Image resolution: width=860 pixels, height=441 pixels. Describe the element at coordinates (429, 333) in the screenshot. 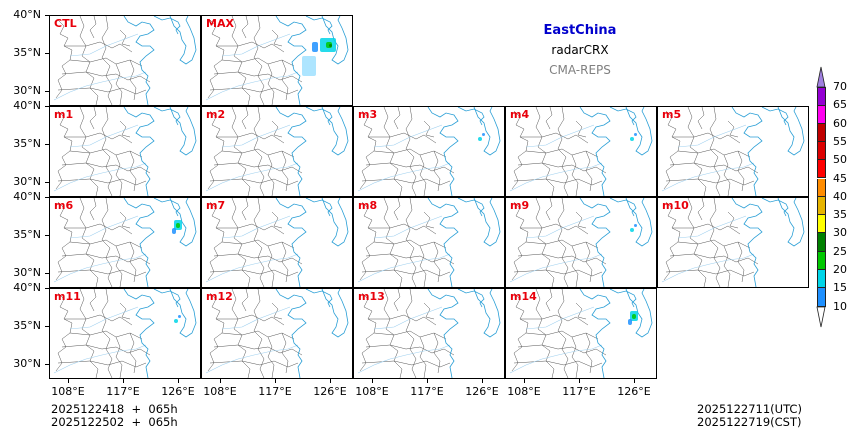

I see `map-panel-m13: m13` at that location.